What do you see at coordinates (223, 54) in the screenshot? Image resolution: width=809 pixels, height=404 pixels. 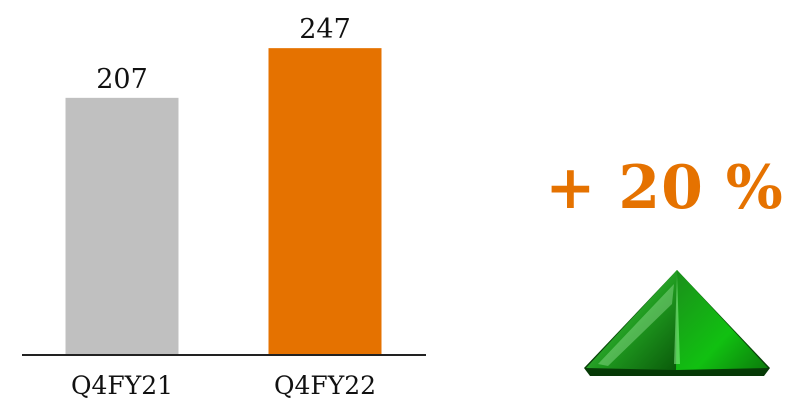 I see `value-labels-group: 207 247` at bounding box center [223, 54].